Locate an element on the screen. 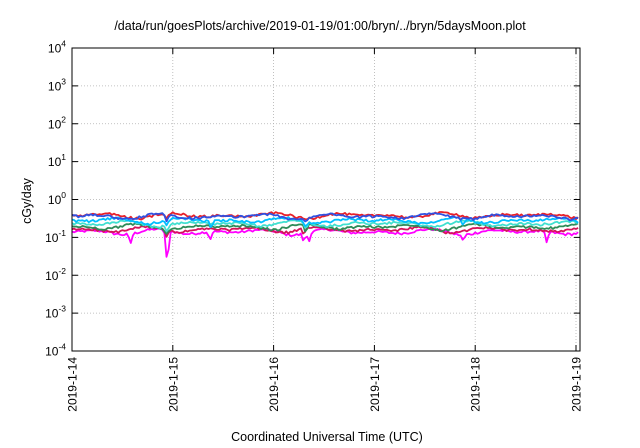  y-tick-label: 10⁻¹ is located at coordinates (55, 236).